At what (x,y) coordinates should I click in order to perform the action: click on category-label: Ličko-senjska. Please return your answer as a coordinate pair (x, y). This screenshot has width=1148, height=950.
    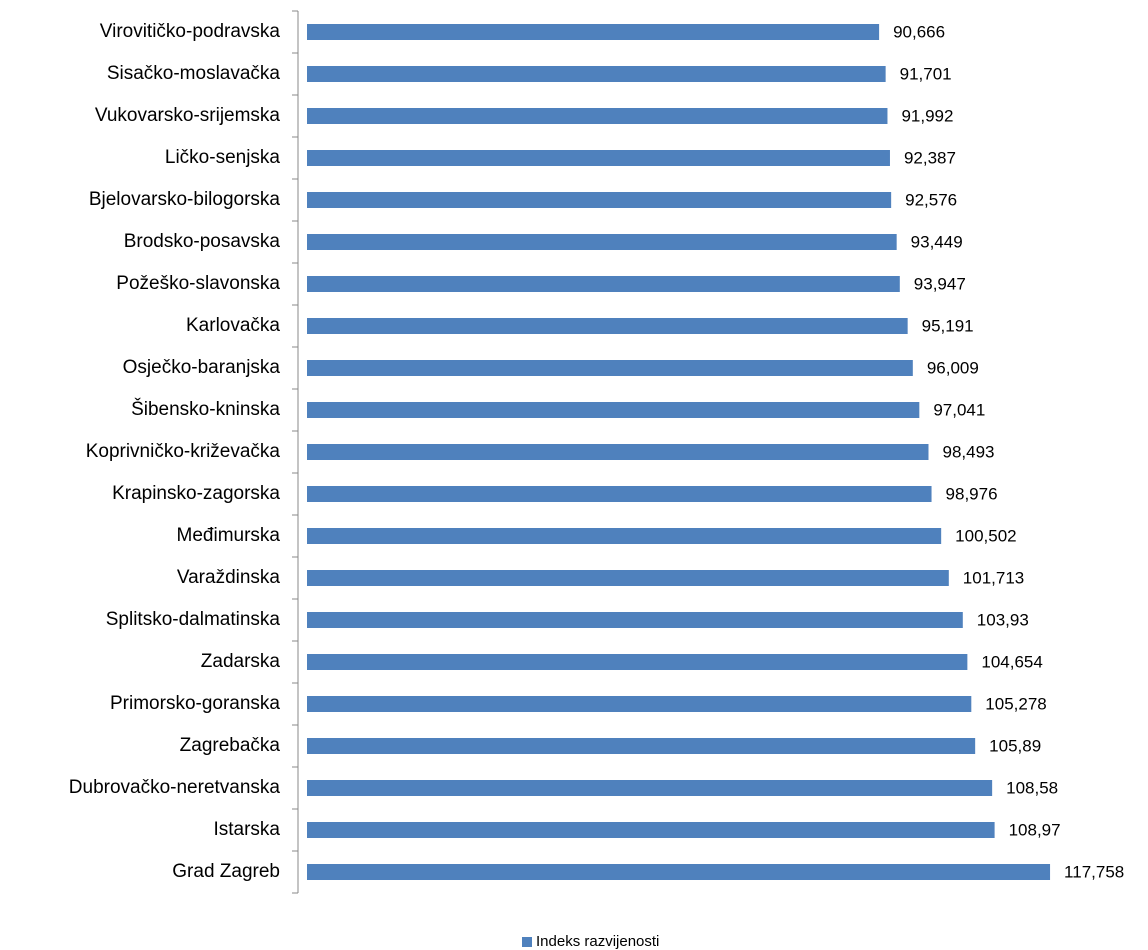
    Looking at the image, I should click on (223, 157).